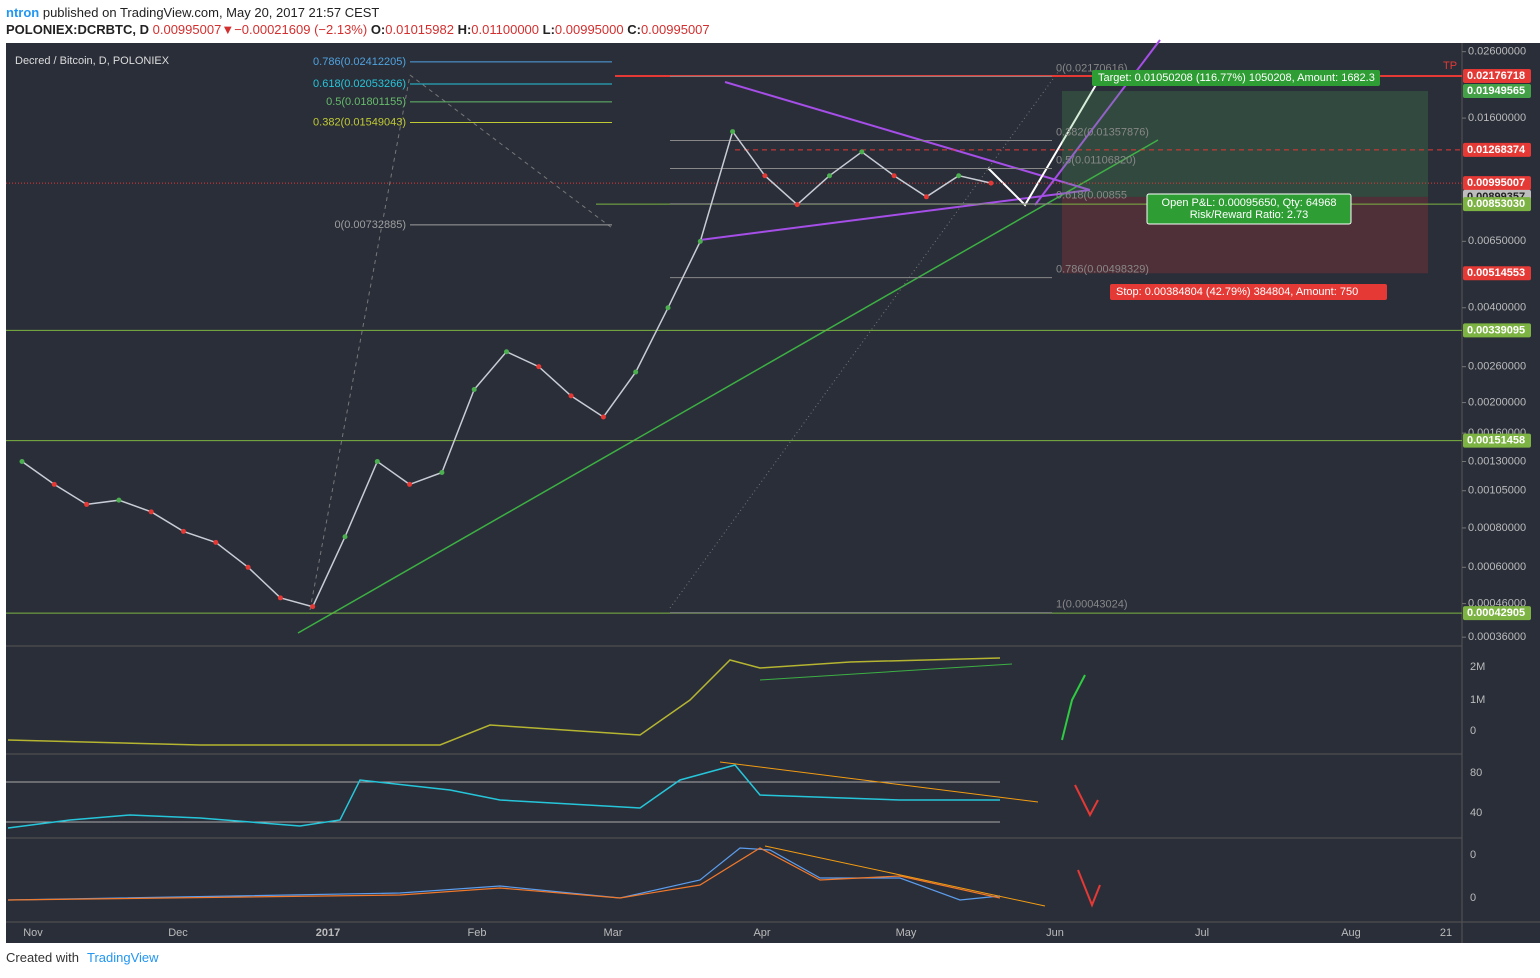  I want to click on ohlc-key: H:, so click(464, 29).